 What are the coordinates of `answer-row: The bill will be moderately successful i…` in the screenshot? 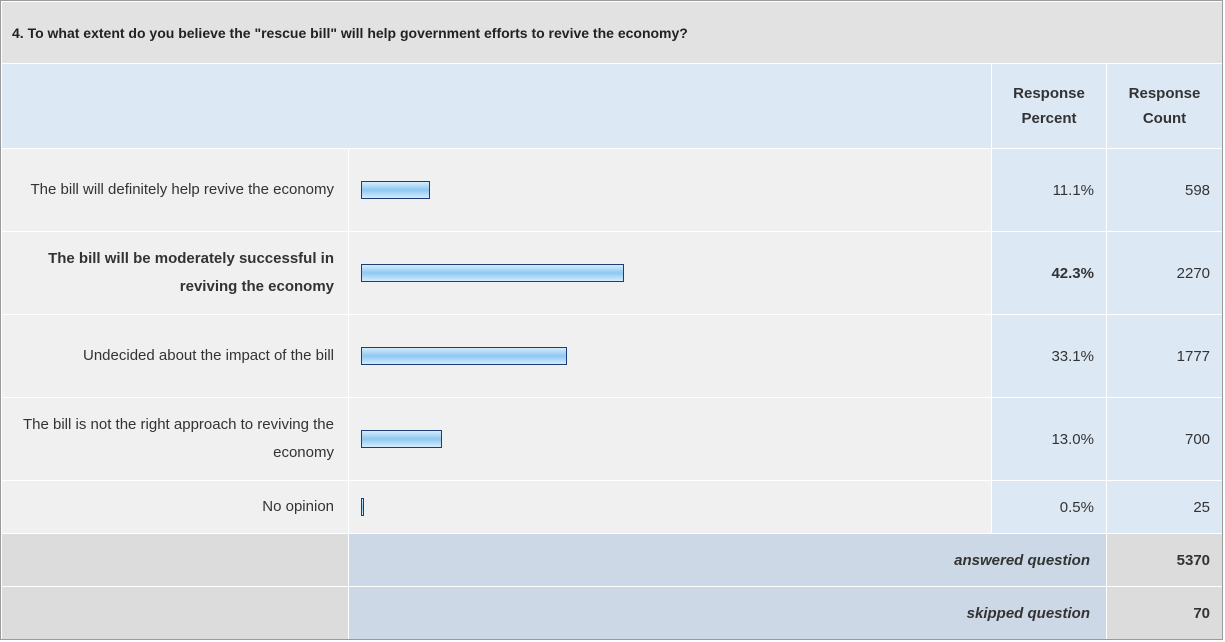 It's located at (611, 273).